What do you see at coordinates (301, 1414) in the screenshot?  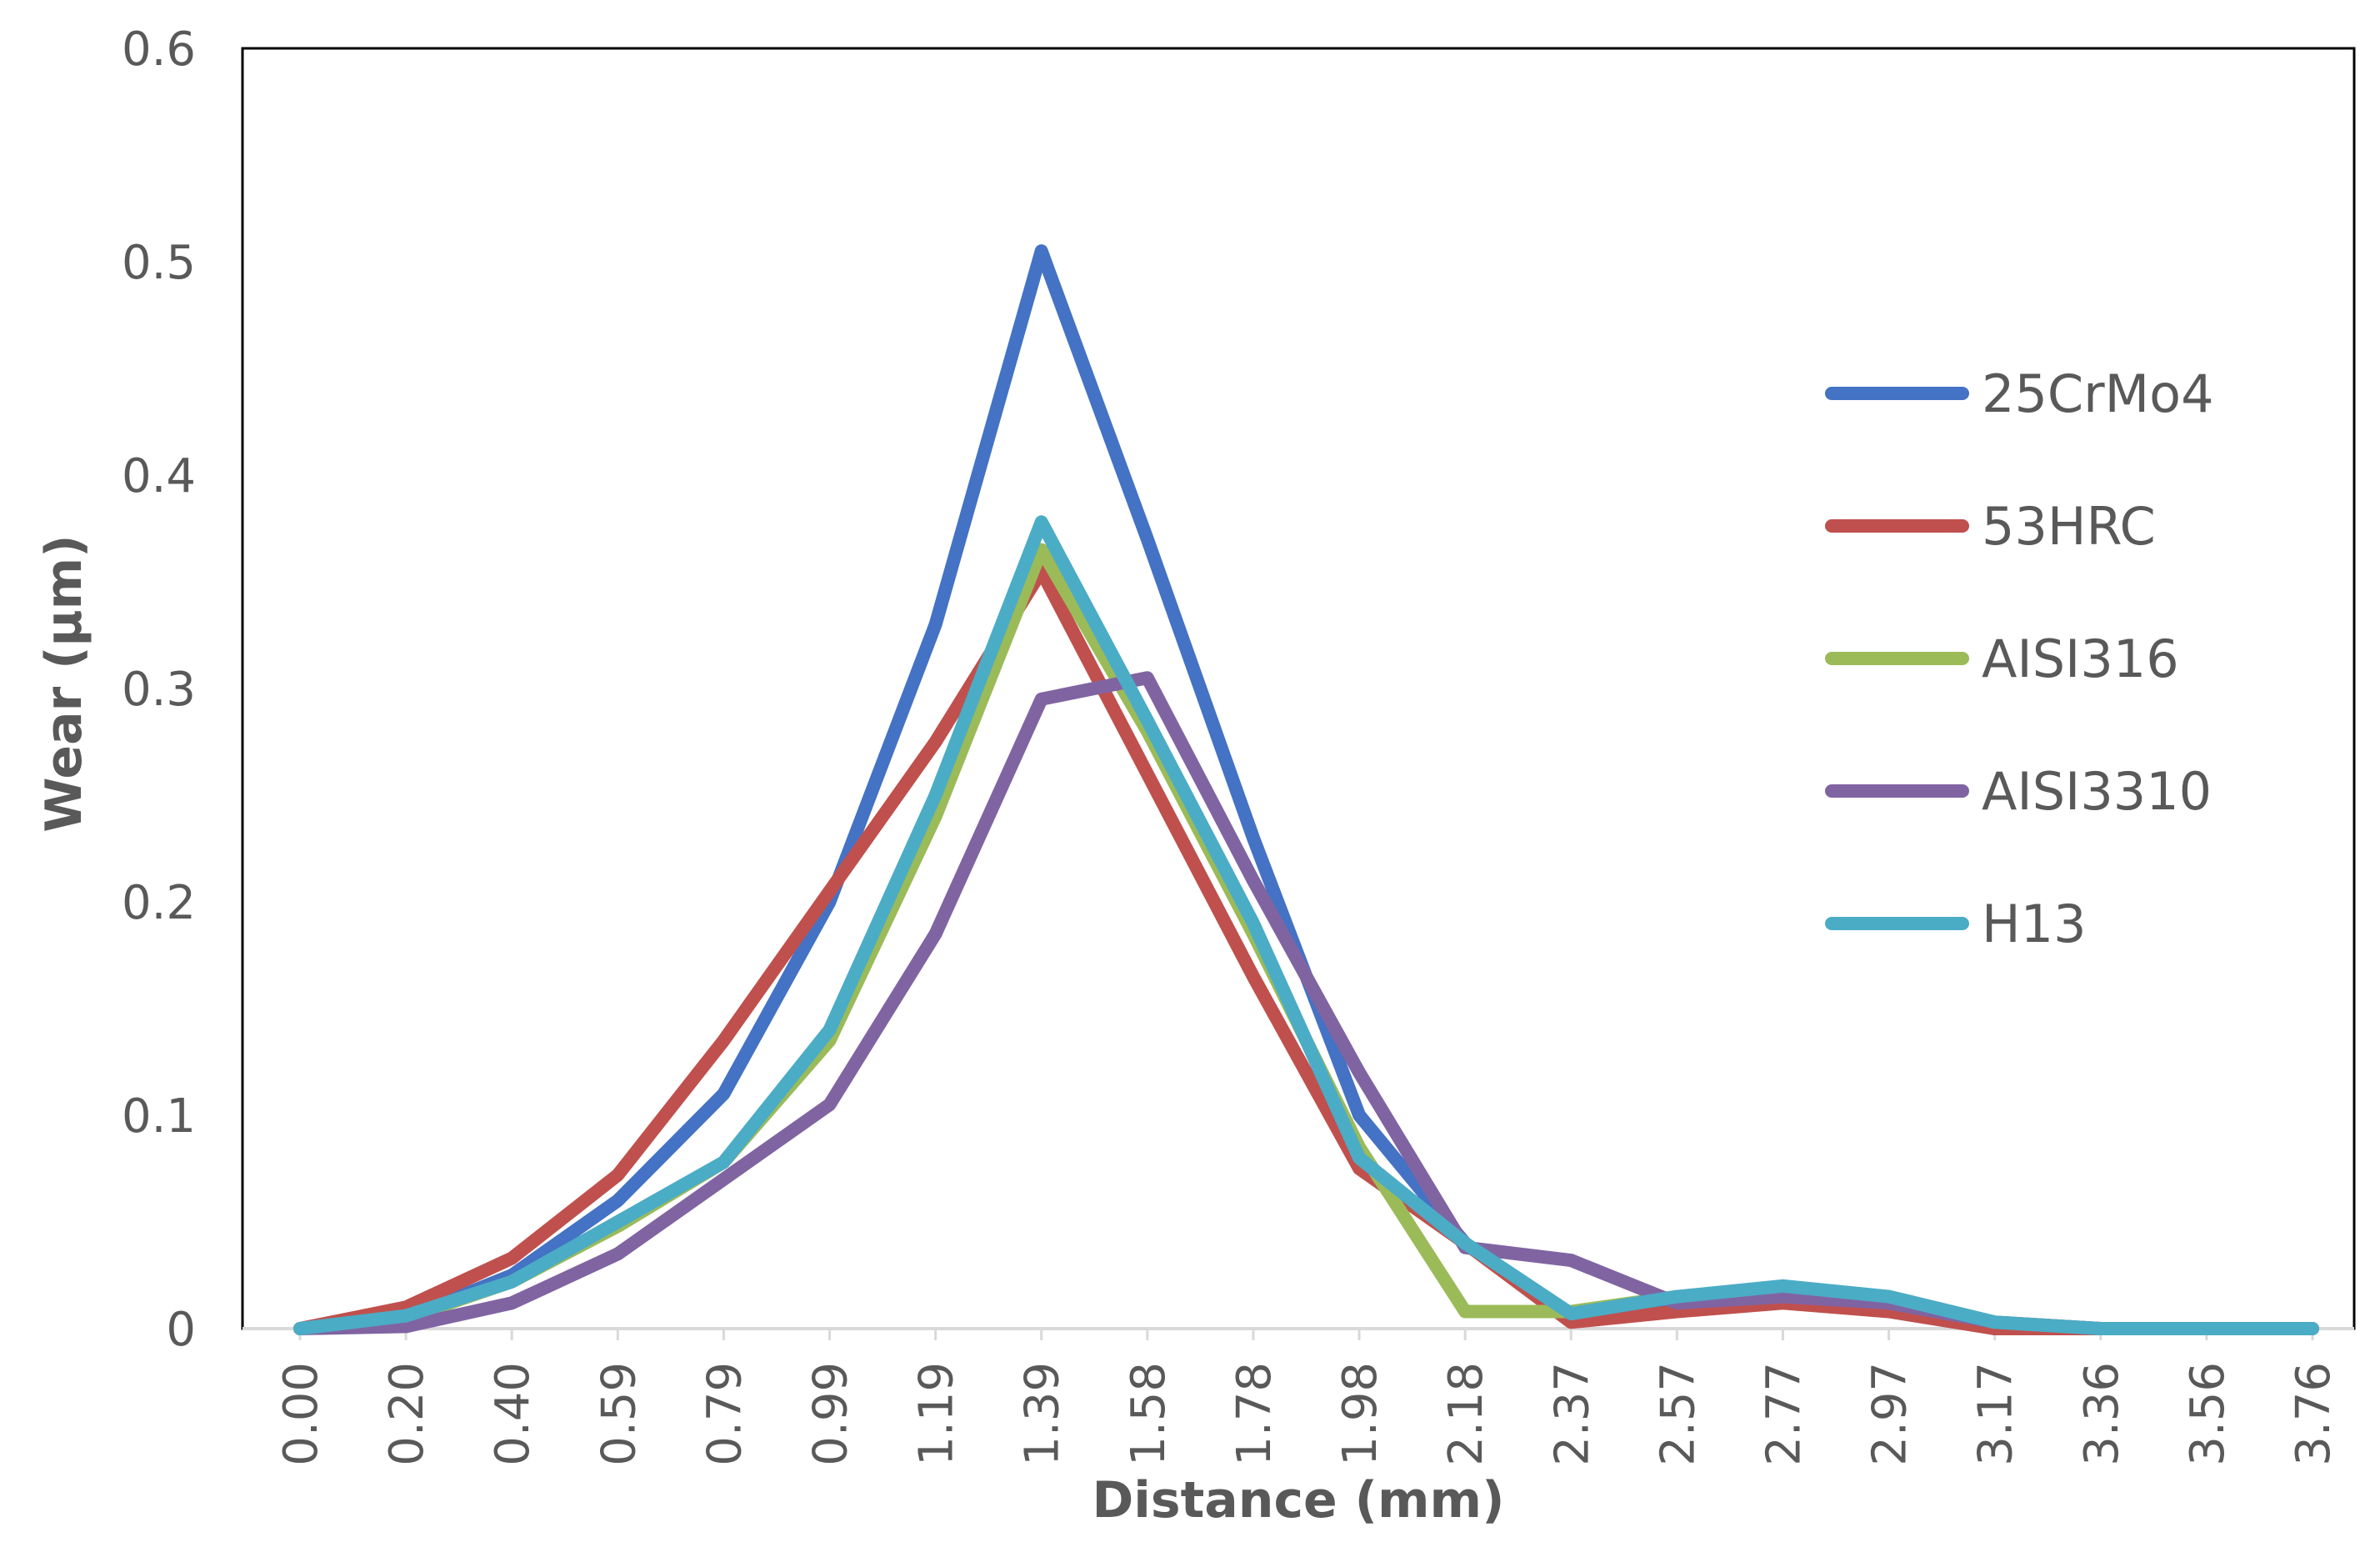 I see `x-tick-label: 0.00` at bounding box center [301, 1414].